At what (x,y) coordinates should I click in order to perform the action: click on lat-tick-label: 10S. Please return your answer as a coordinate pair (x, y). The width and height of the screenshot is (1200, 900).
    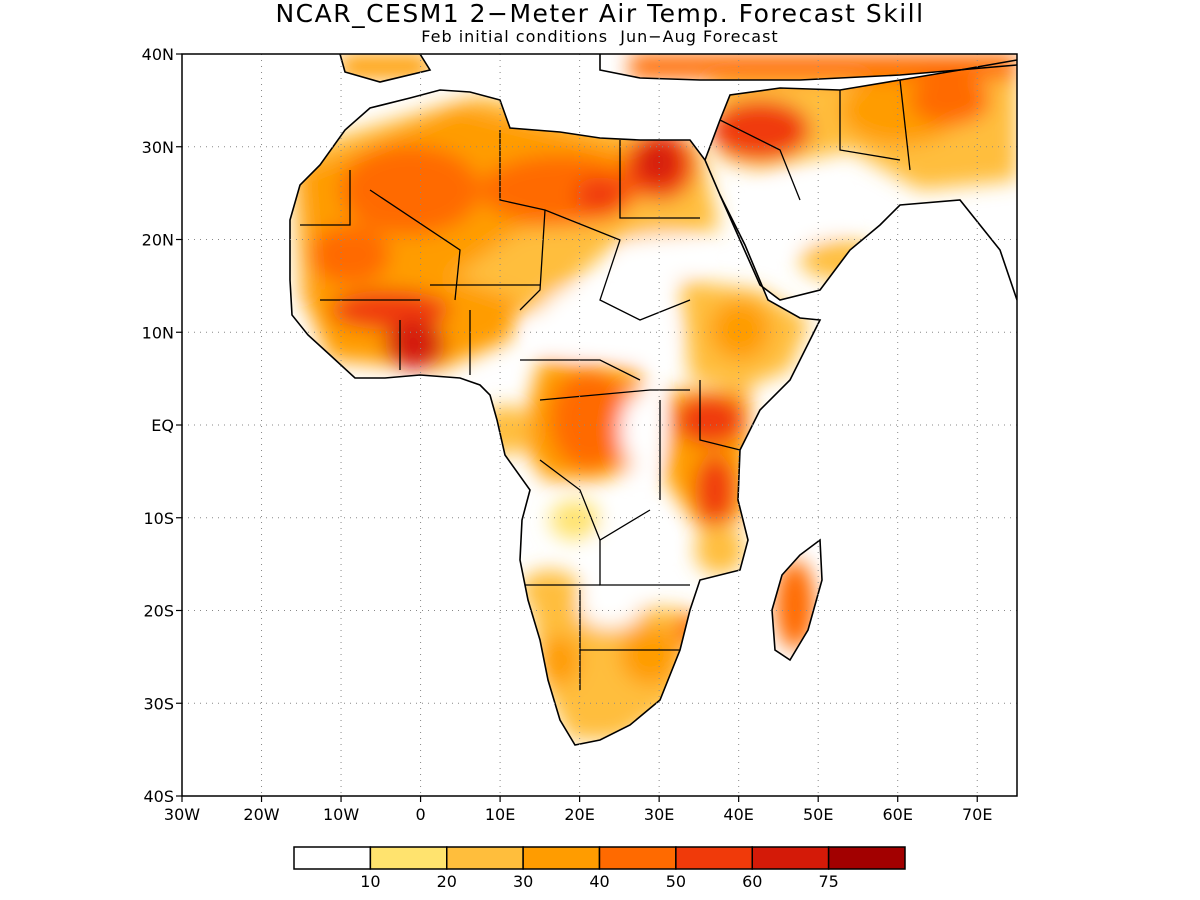
    Looking at the image, I should click on (158, 518).